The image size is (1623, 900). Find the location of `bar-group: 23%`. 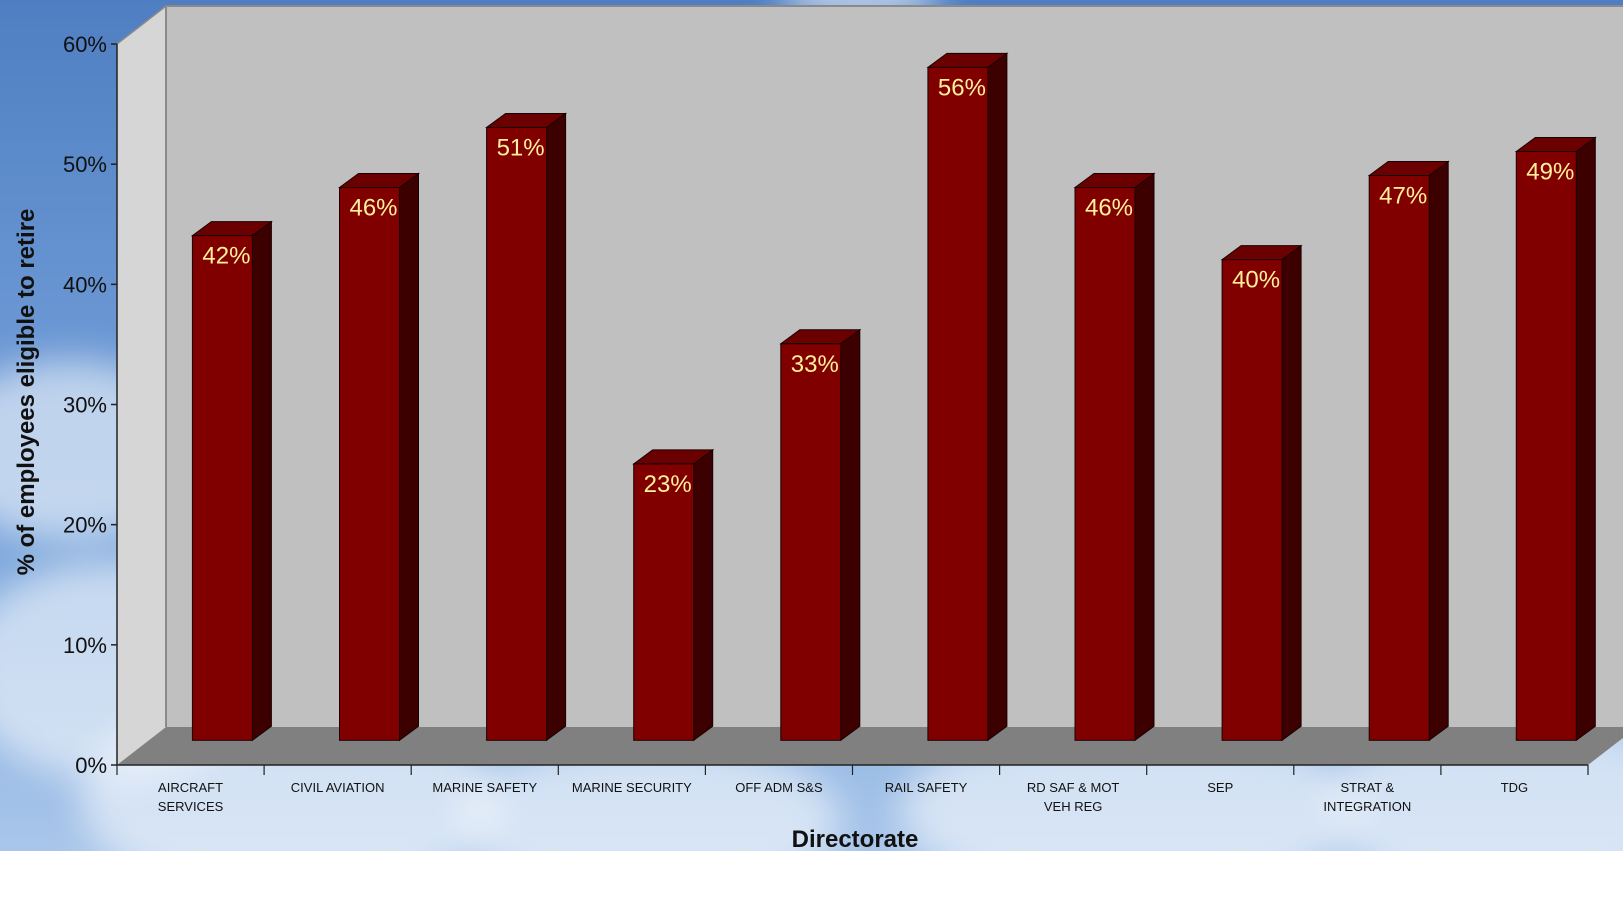

bar-group: 23% is located at coordinates (673, 595).